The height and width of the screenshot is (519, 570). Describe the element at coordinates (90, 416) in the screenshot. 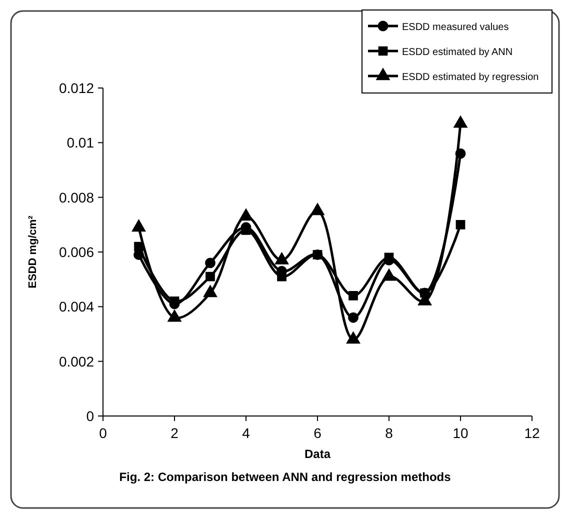

I see `y-tick-label: 0` at that location.